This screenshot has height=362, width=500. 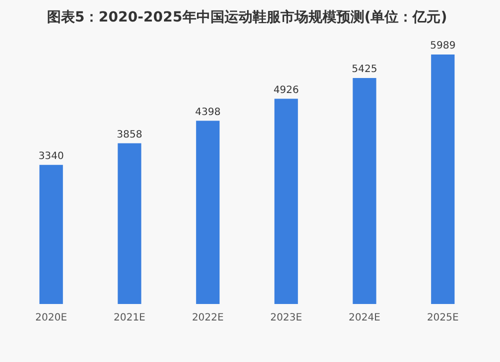 I want to click on data-label: 4398, so click(x=208, y=112).